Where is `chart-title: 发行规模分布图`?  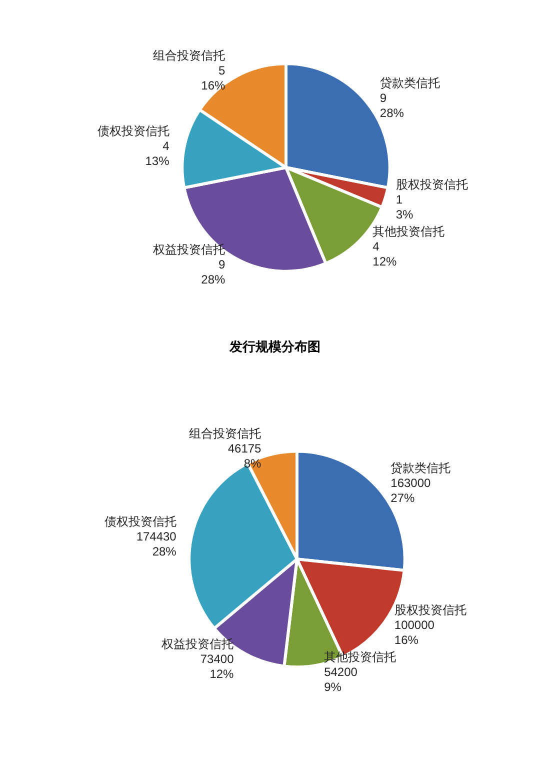 chart-title: 发行规模分布图 is located at coordinates (274, 346).